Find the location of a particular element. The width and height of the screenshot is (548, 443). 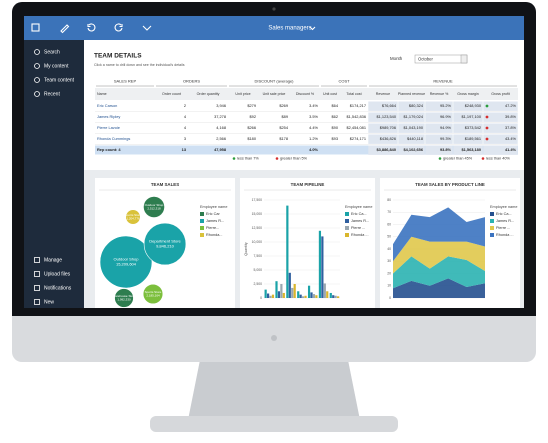

table-cell: $64 is located at coordinates (335, 105).